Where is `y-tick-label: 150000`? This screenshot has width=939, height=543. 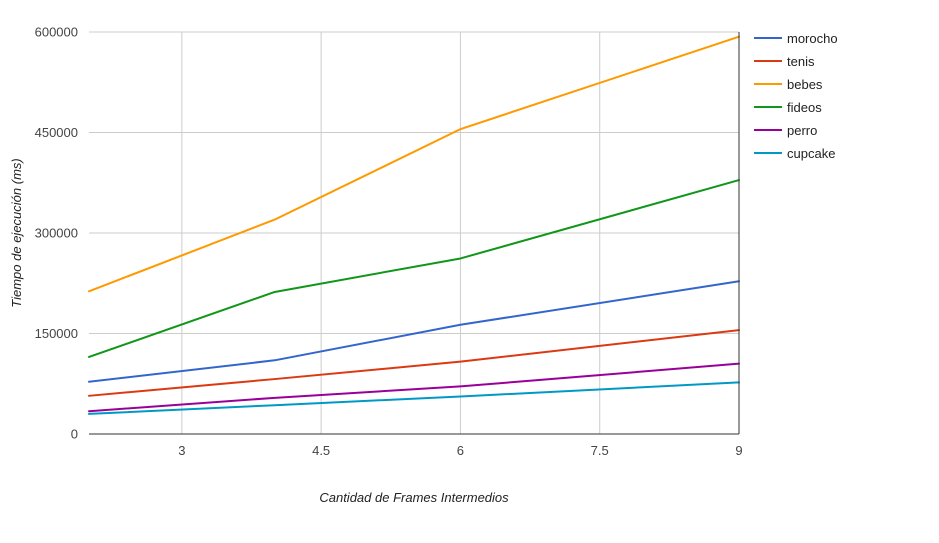
y-tick-label: 150000 is located at coordinates (56, 333).